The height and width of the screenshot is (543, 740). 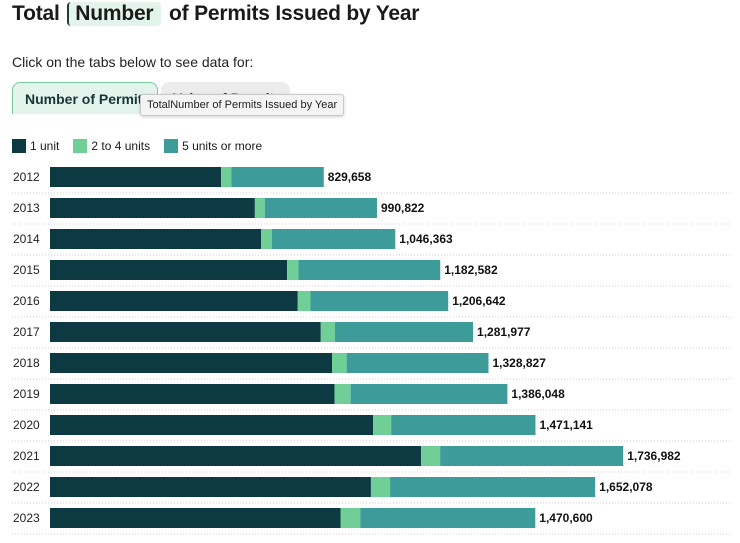 I want to click on bar-2018-5-units-or-more, so click(x=417, y=363).